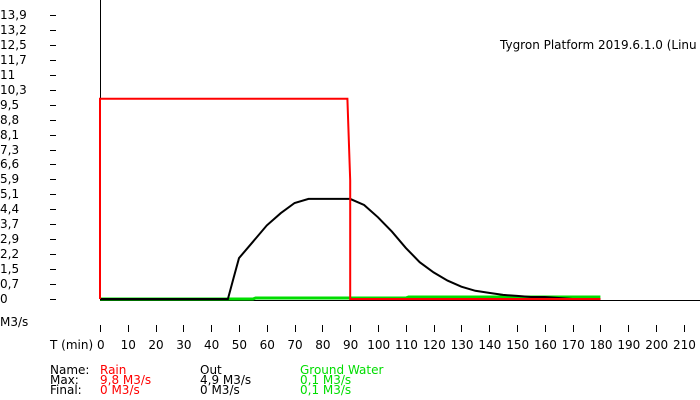 This screenshot has width=700, height=400. What do you see at coordinates (545, 345) in the screenshot?
I see `x-tick-label: 160` at bounding box center [545, 345].